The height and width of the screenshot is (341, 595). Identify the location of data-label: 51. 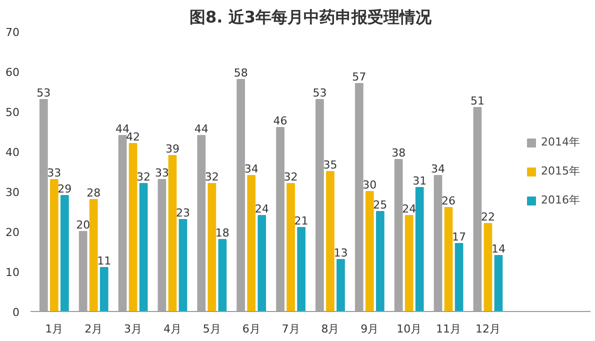
(477, 101).